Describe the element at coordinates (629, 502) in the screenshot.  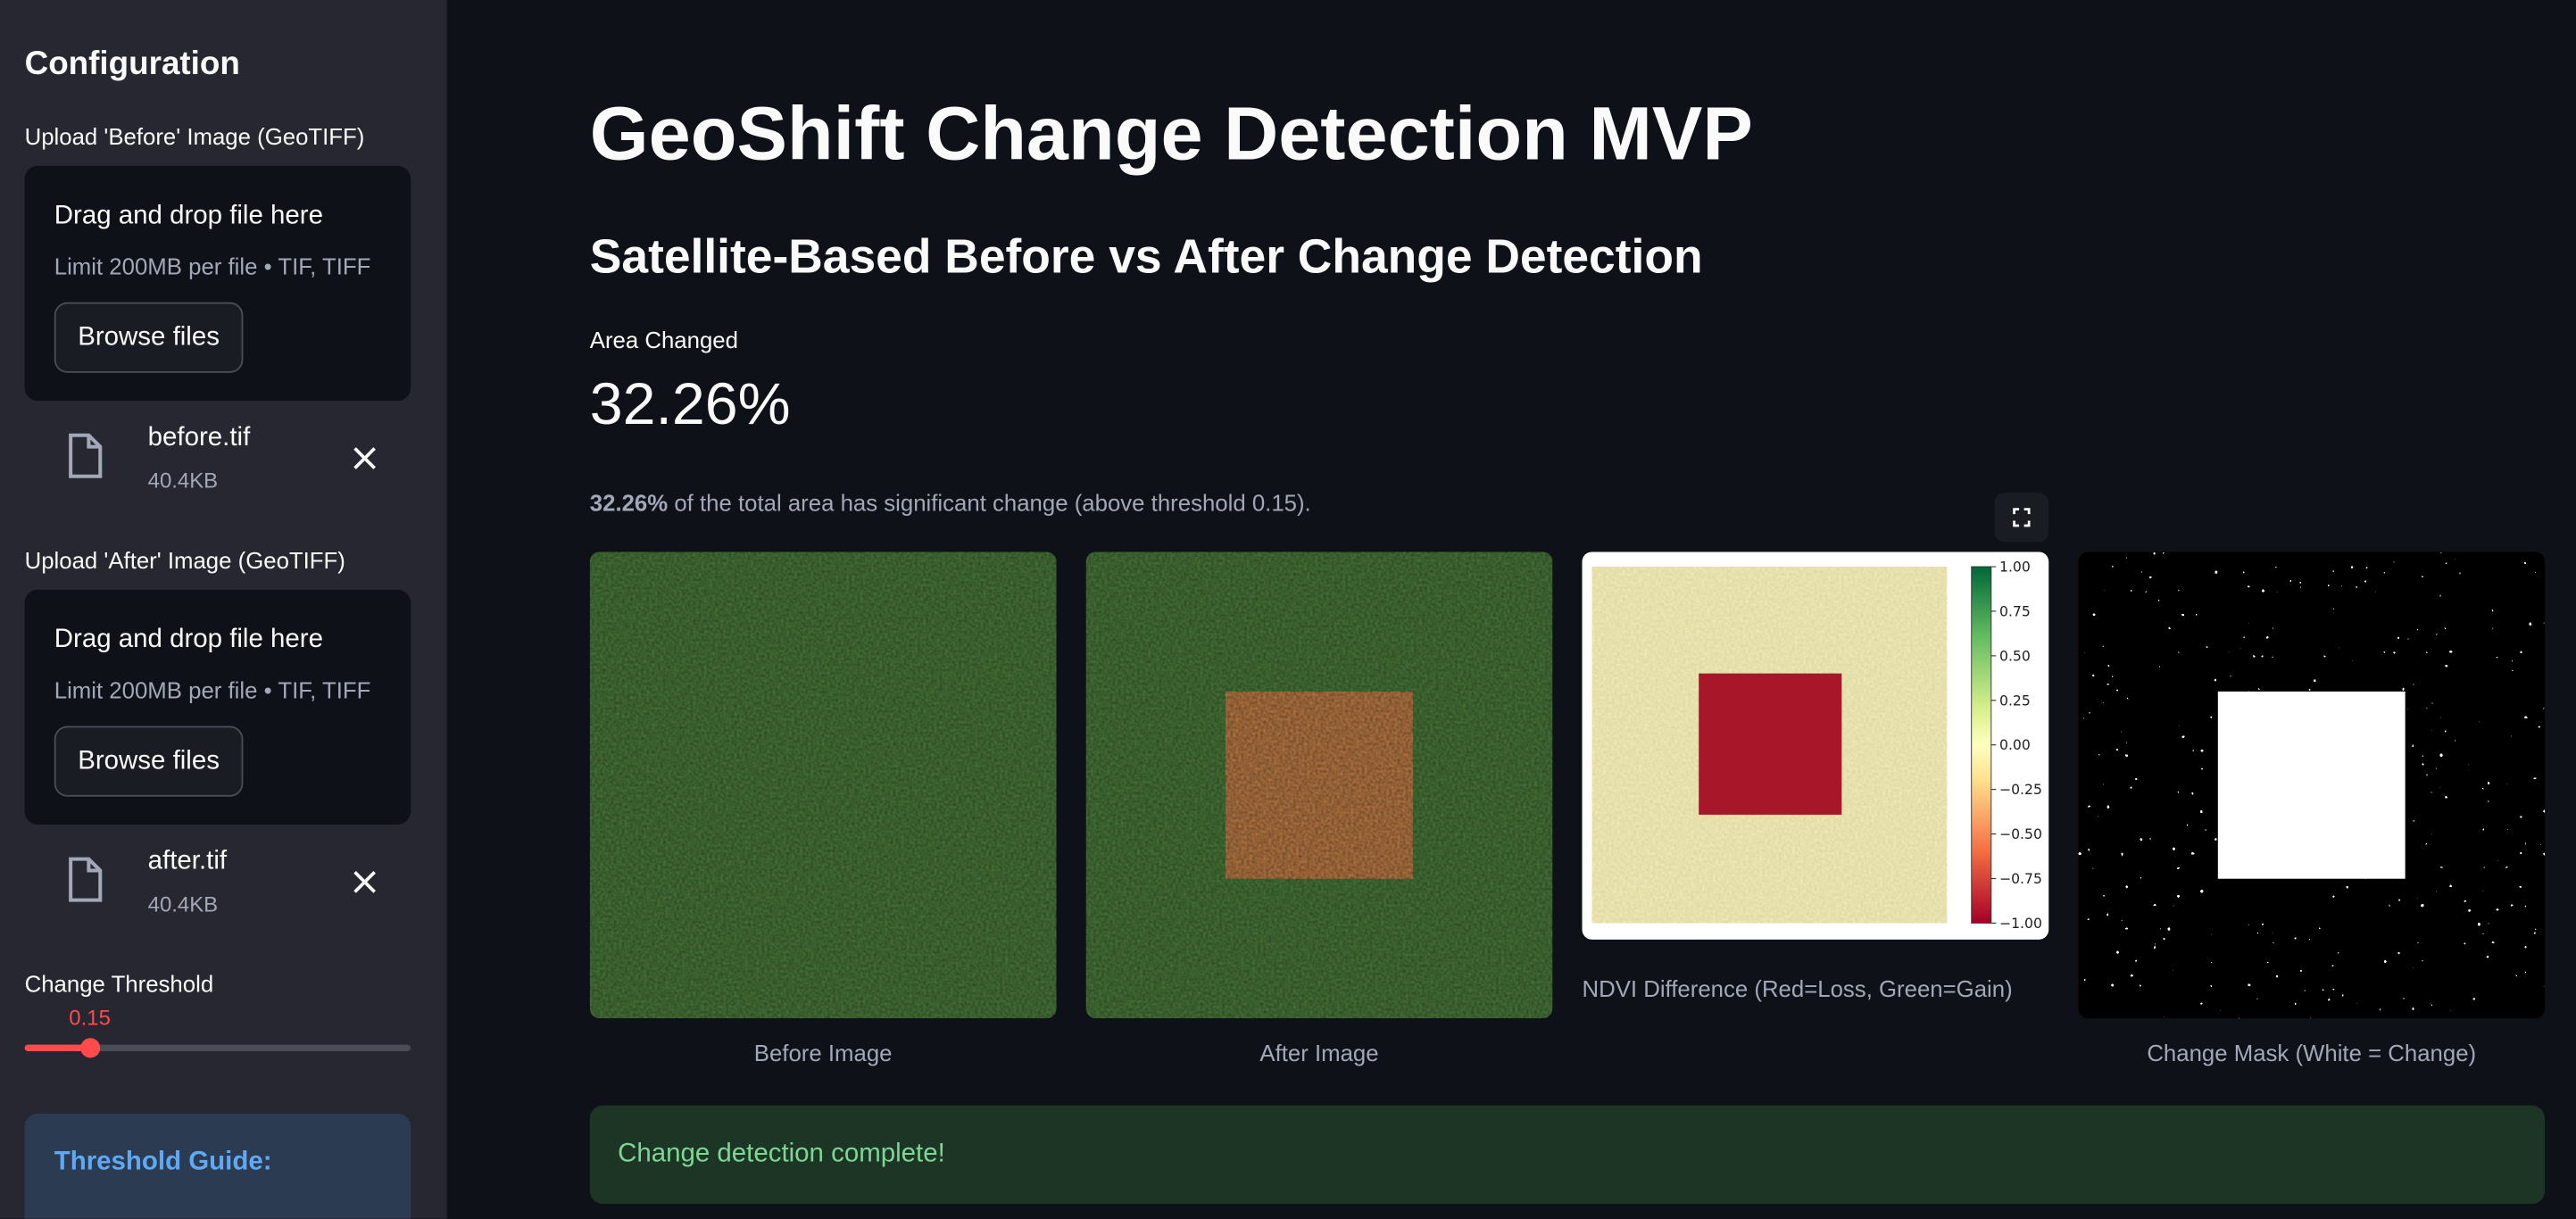
I see `summary-bold: 32.26%` at that location.